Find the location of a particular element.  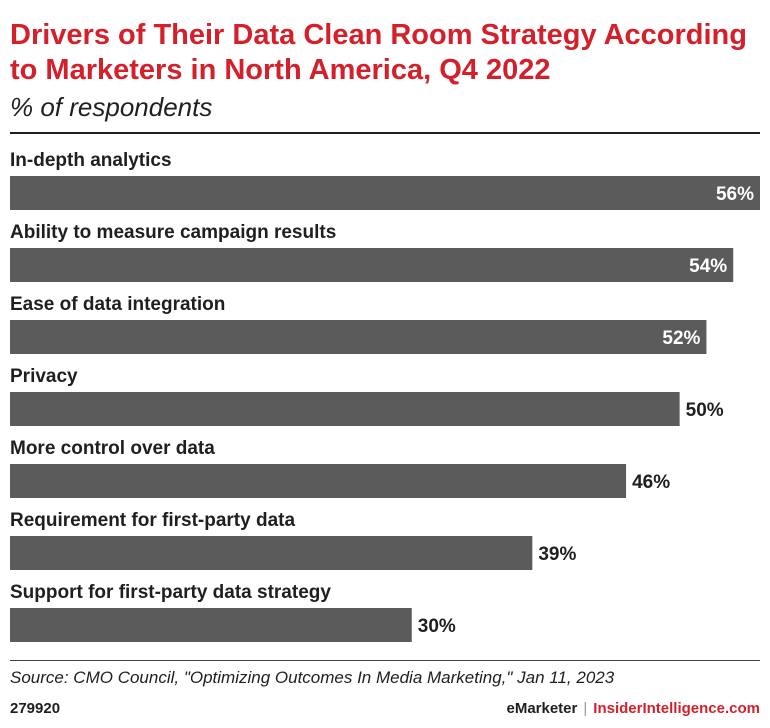

category-label: More control over data is located at coordinates (112, 448).